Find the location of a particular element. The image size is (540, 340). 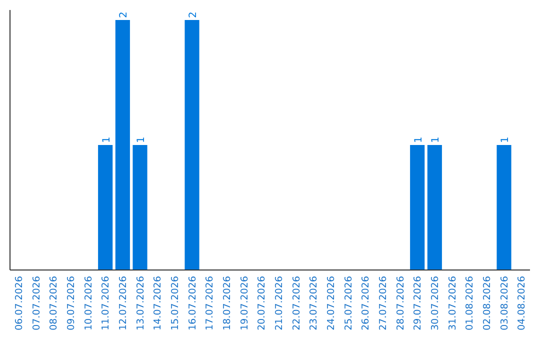

x-tick-label: 01.08.2026 is located at coordinates (470, 303).